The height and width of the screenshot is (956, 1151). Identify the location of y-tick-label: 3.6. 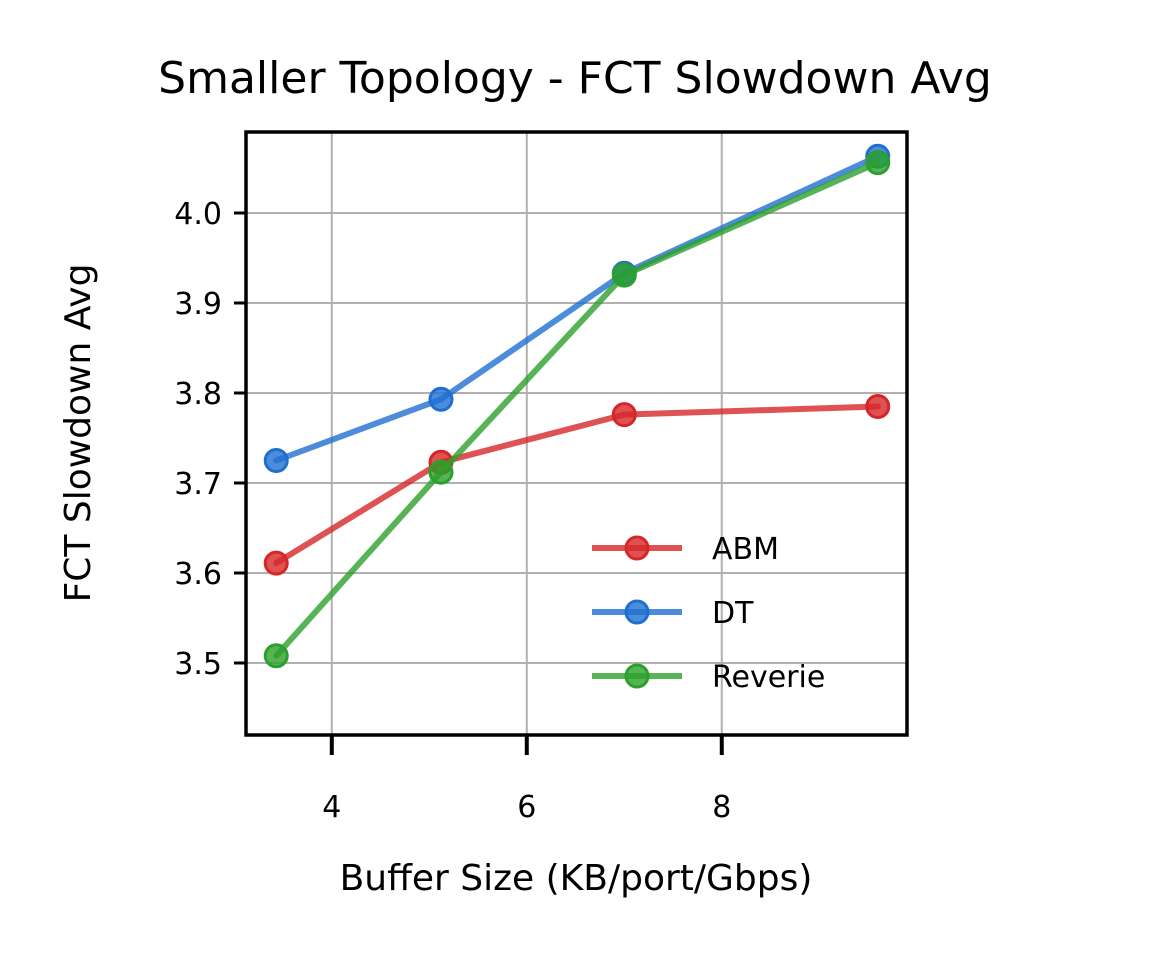
(198, 574).